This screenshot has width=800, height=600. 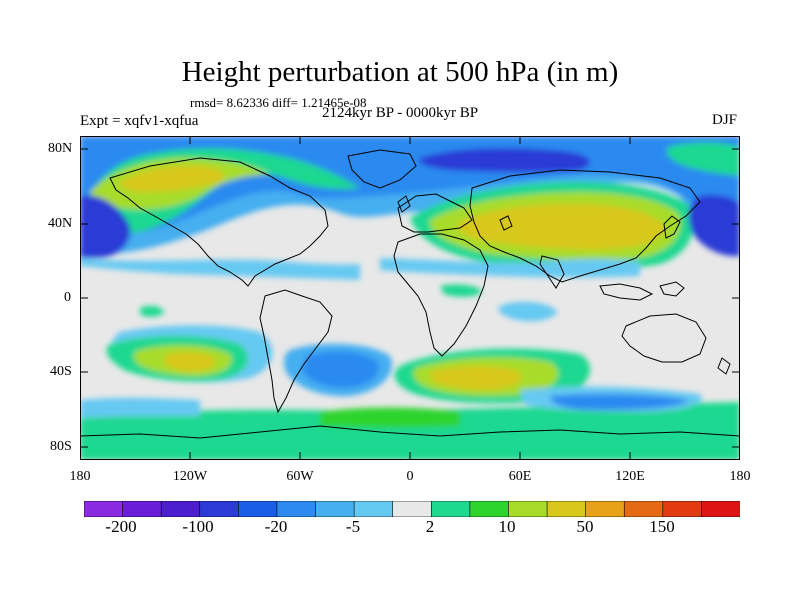 I want to click on lat-label-40n: 40N, so click(x=60, y=223).